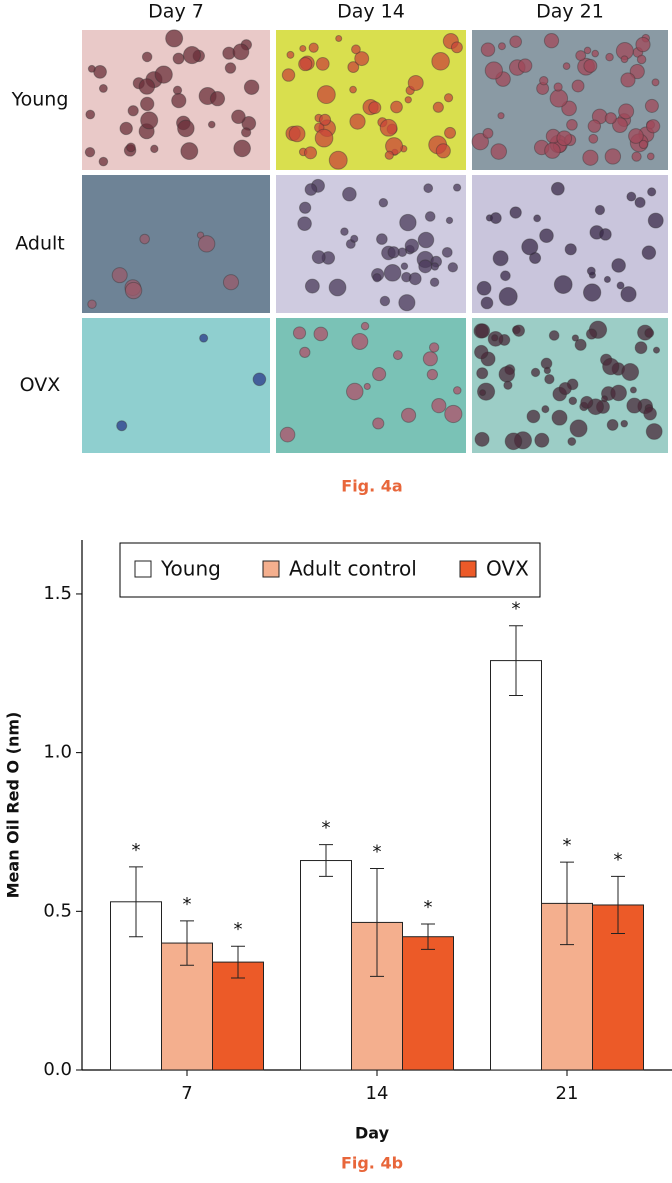 The height and width of the screenshot is (1183, 672). I want to click on caption: Fig. 4a, so click(371, 486).